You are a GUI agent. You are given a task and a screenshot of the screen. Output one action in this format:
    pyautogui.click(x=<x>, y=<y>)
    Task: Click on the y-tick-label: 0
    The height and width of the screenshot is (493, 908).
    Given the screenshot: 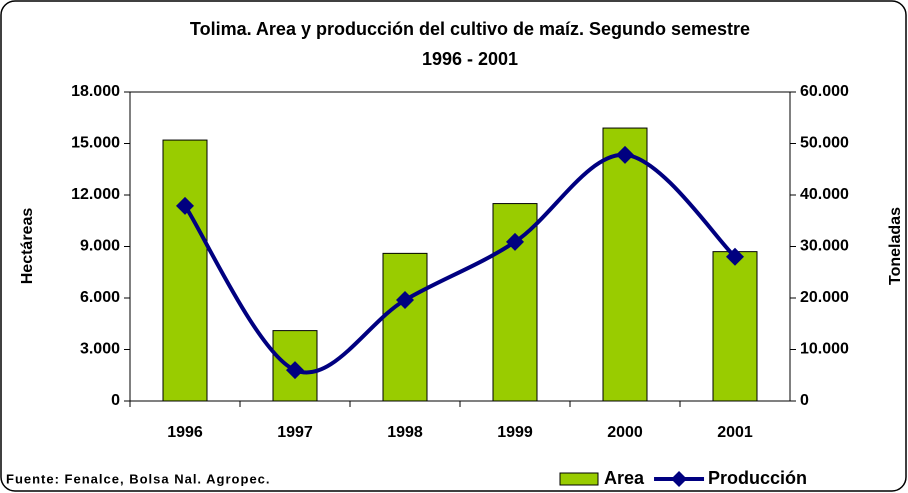 What is the action you would take?
    pyautogui.click(x=115, y=400)
    